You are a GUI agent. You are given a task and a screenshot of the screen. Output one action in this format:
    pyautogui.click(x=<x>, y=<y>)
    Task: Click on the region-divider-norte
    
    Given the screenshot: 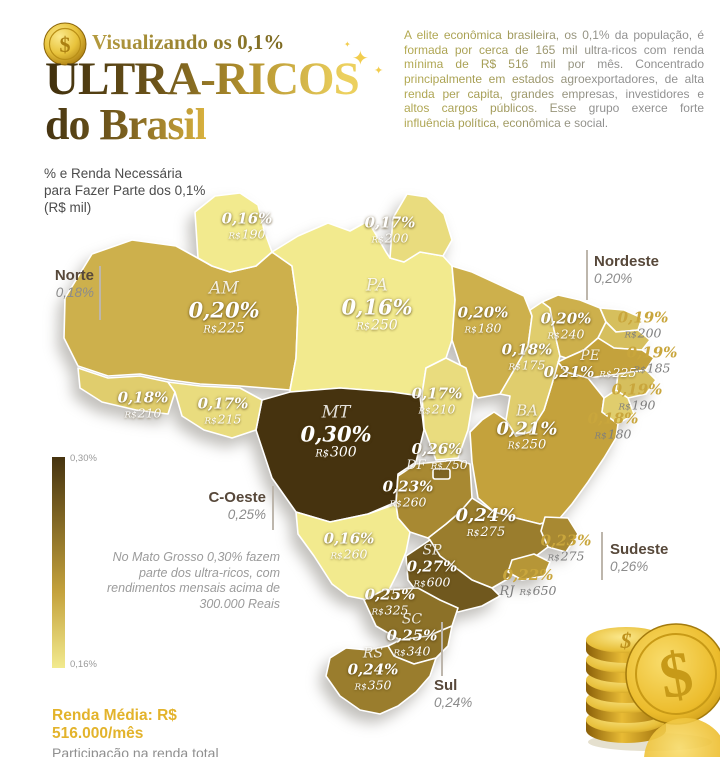 What is the action you would take?
    pyautogui.click(x=100, y=293)
    